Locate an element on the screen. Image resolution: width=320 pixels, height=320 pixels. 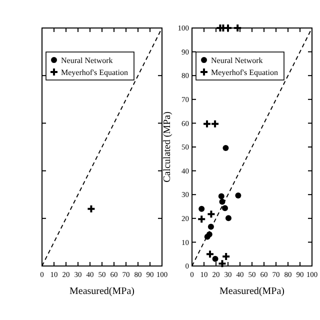
y-axis-title: Calculated (MPa) is located at coordinates (167, 147).